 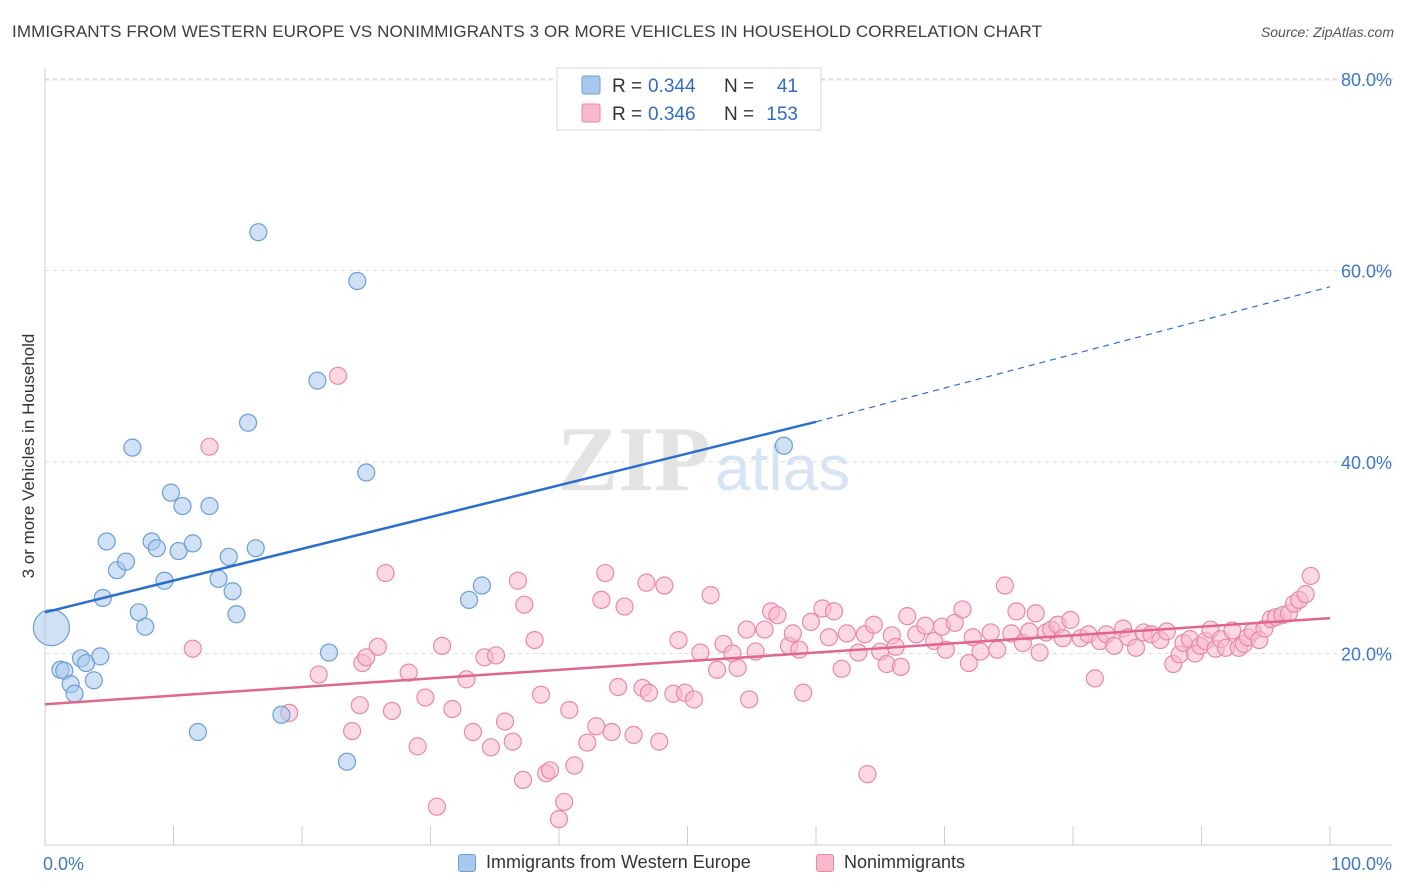 I want to click on watermark: ZIP atlas, so click(x=703, y=459).